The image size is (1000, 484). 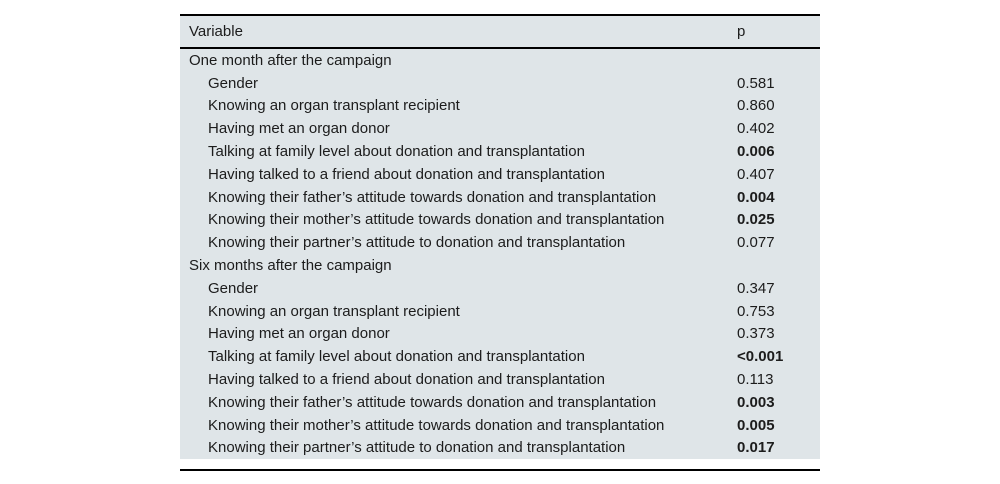 What do you see at coordinates (756, 402) in the screenshot?
I see `row-p-value: 0.003` at bounding box center [756, 402].